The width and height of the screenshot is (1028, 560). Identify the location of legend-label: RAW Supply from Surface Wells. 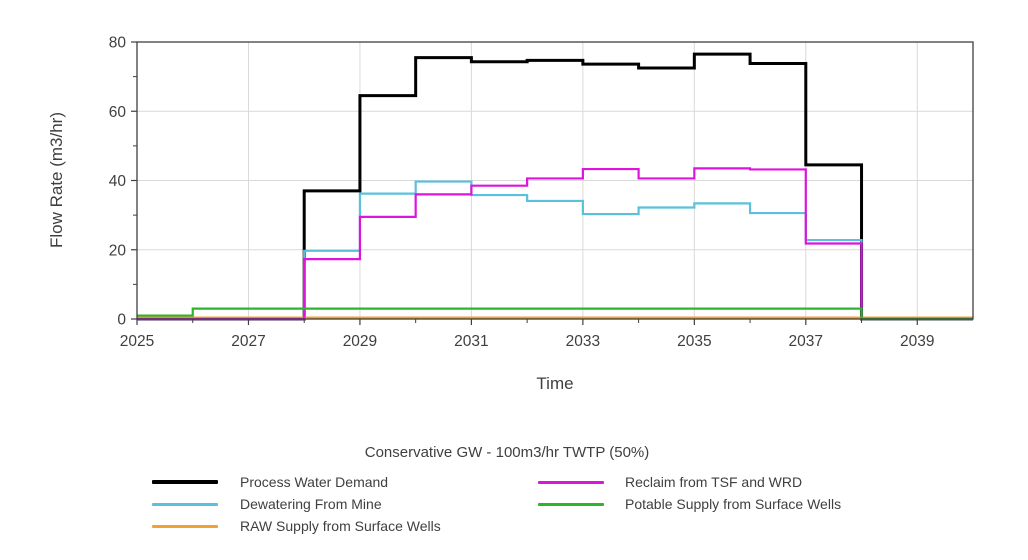
(340, 526).